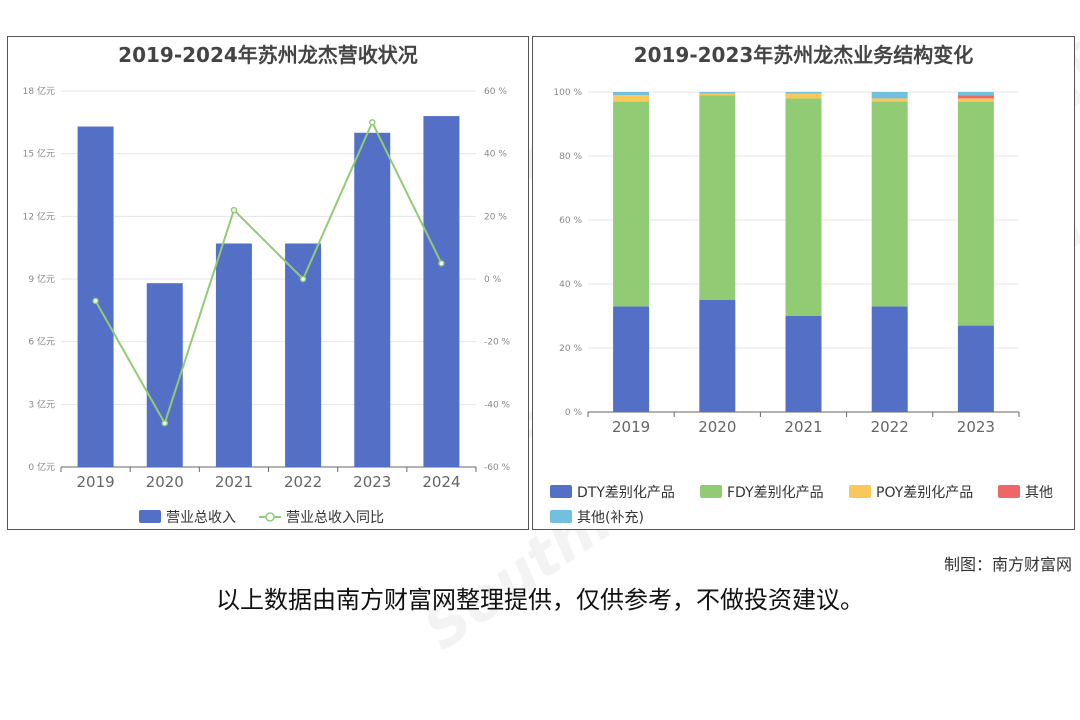  What do you see at coordinates (803, 55) in the screenshot?
I see `chart-title: 2019-2023年苏州龙杰业务结构变化` at bounding box center [803, 55].